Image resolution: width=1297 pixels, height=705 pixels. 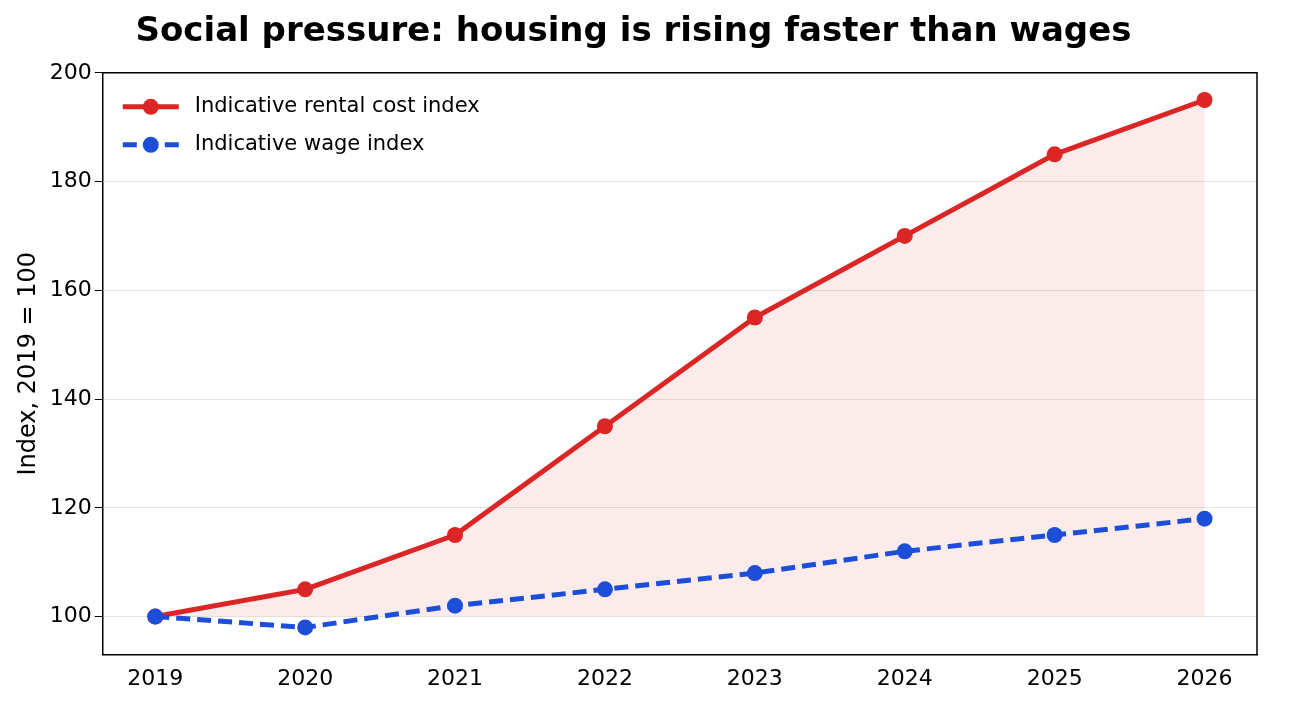 What do you see at coordinates (633, 29) in the screenshot?
I see `chart-title: Social pressure: housing is rising faster than wages` at bounding box center [633, 29].